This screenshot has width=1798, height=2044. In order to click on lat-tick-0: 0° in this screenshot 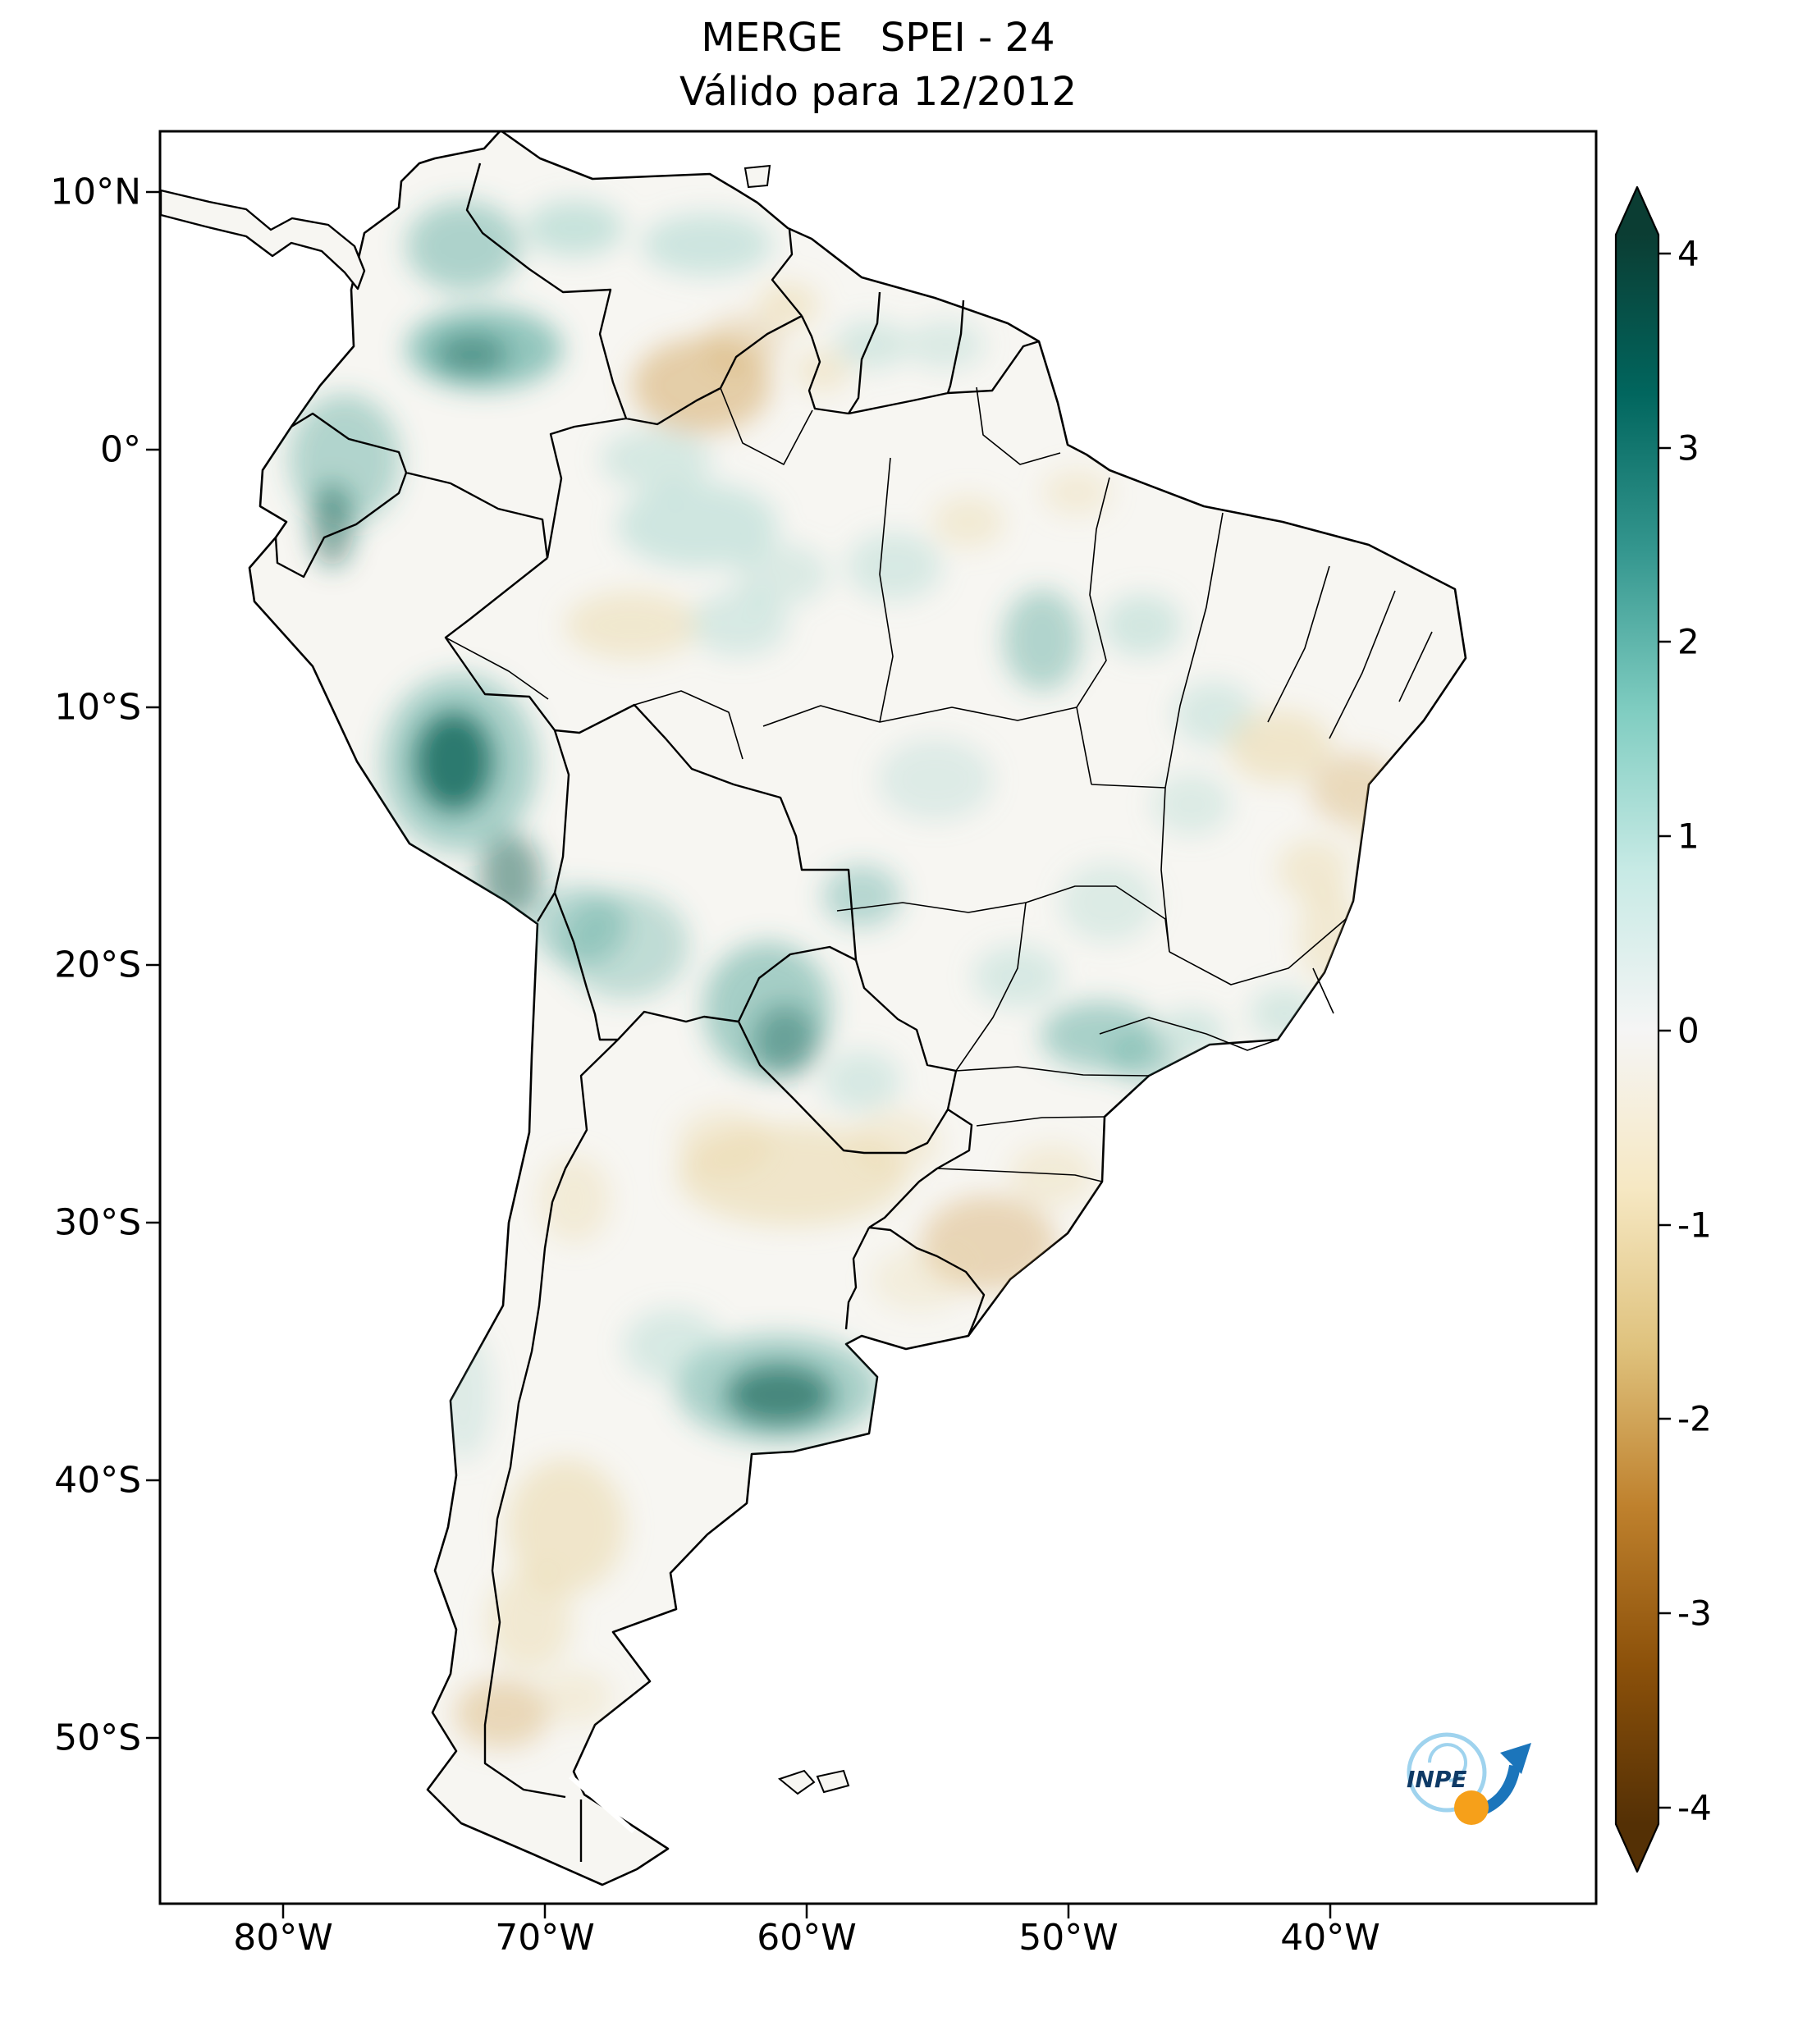, I will do `click(120, 449)`.